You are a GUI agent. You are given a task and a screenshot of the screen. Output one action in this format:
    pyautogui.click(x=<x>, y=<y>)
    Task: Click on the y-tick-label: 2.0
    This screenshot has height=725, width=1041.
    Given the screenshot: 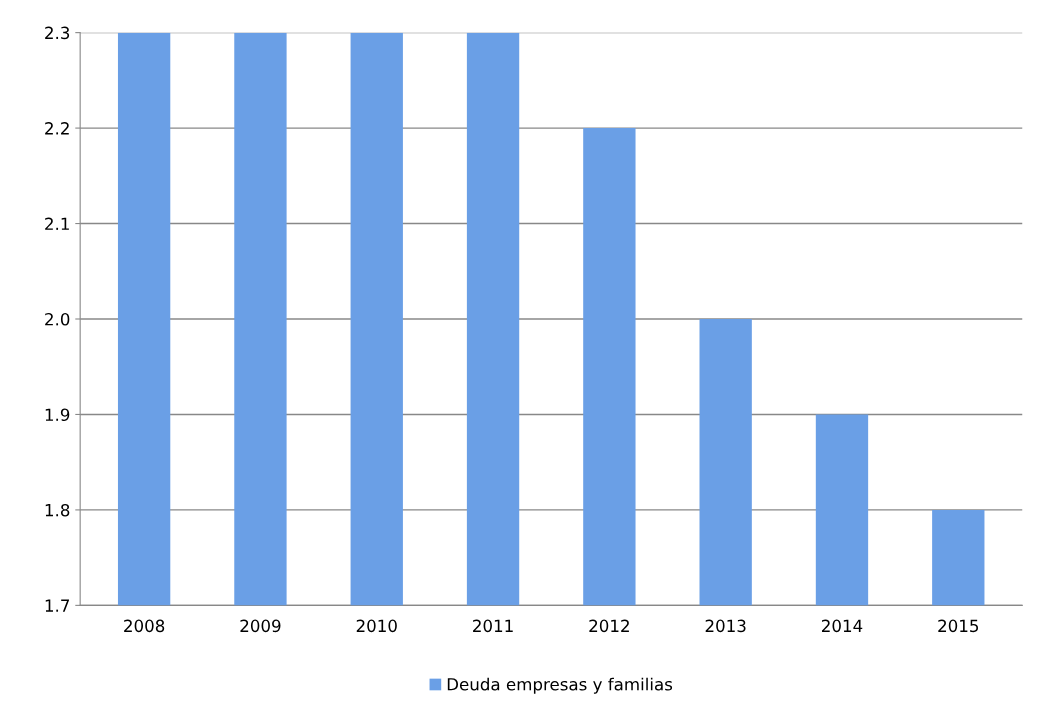 What is the action you would take?
    pyautogui.click(x=57, y=319)
    